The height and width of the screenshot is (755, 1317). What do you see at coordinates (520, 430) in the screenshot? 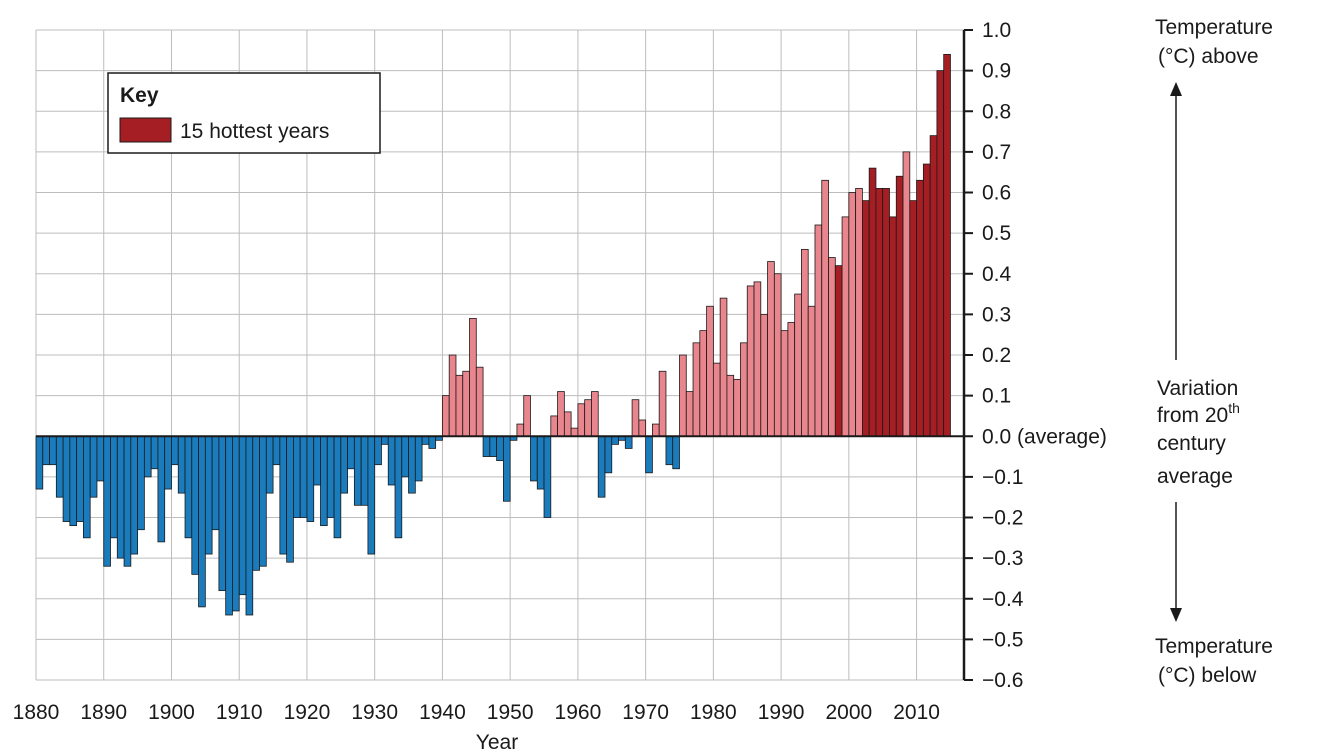
I see `bar-1951` at bounding box center [520, 430].